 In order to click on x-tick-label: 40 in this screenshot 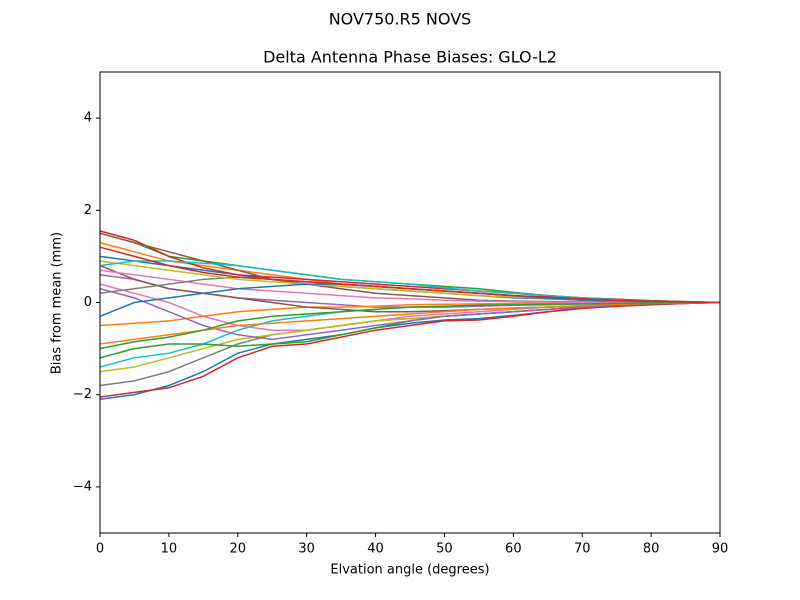, I will do `click(375, 549)`.